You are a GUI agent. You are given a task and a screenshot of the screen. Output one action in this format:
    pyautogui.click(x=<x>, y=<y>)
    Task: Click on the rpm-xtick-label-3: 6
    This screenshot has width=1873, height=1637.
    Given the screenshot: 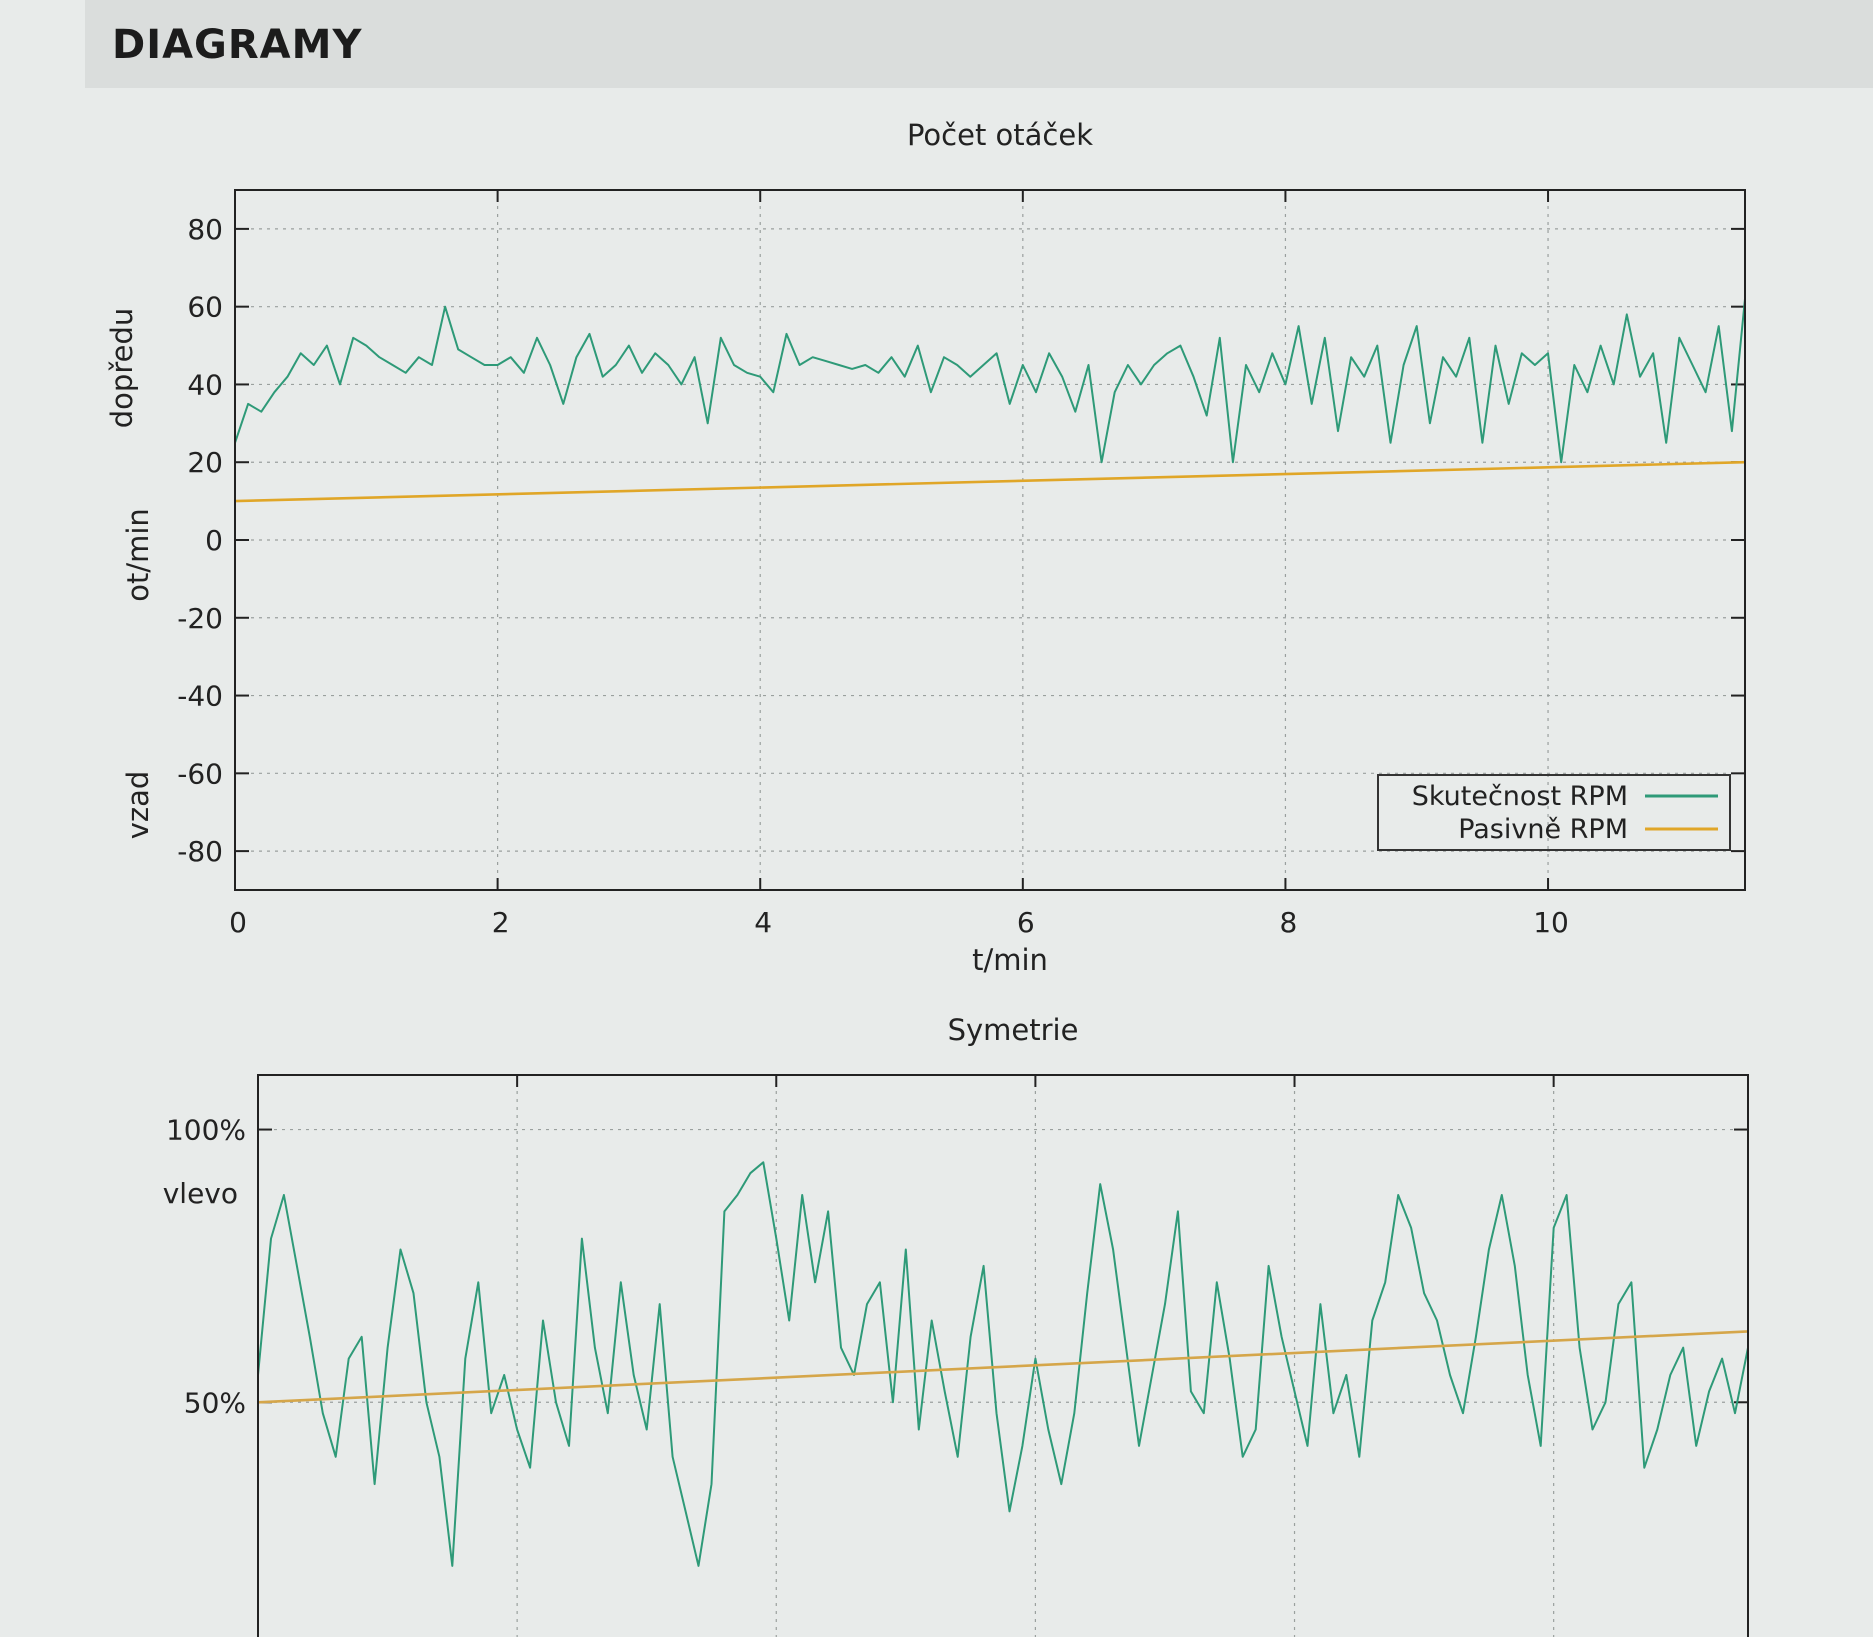 What is the action you would take?
    pyautogui.click(x=1026, y=922)
    